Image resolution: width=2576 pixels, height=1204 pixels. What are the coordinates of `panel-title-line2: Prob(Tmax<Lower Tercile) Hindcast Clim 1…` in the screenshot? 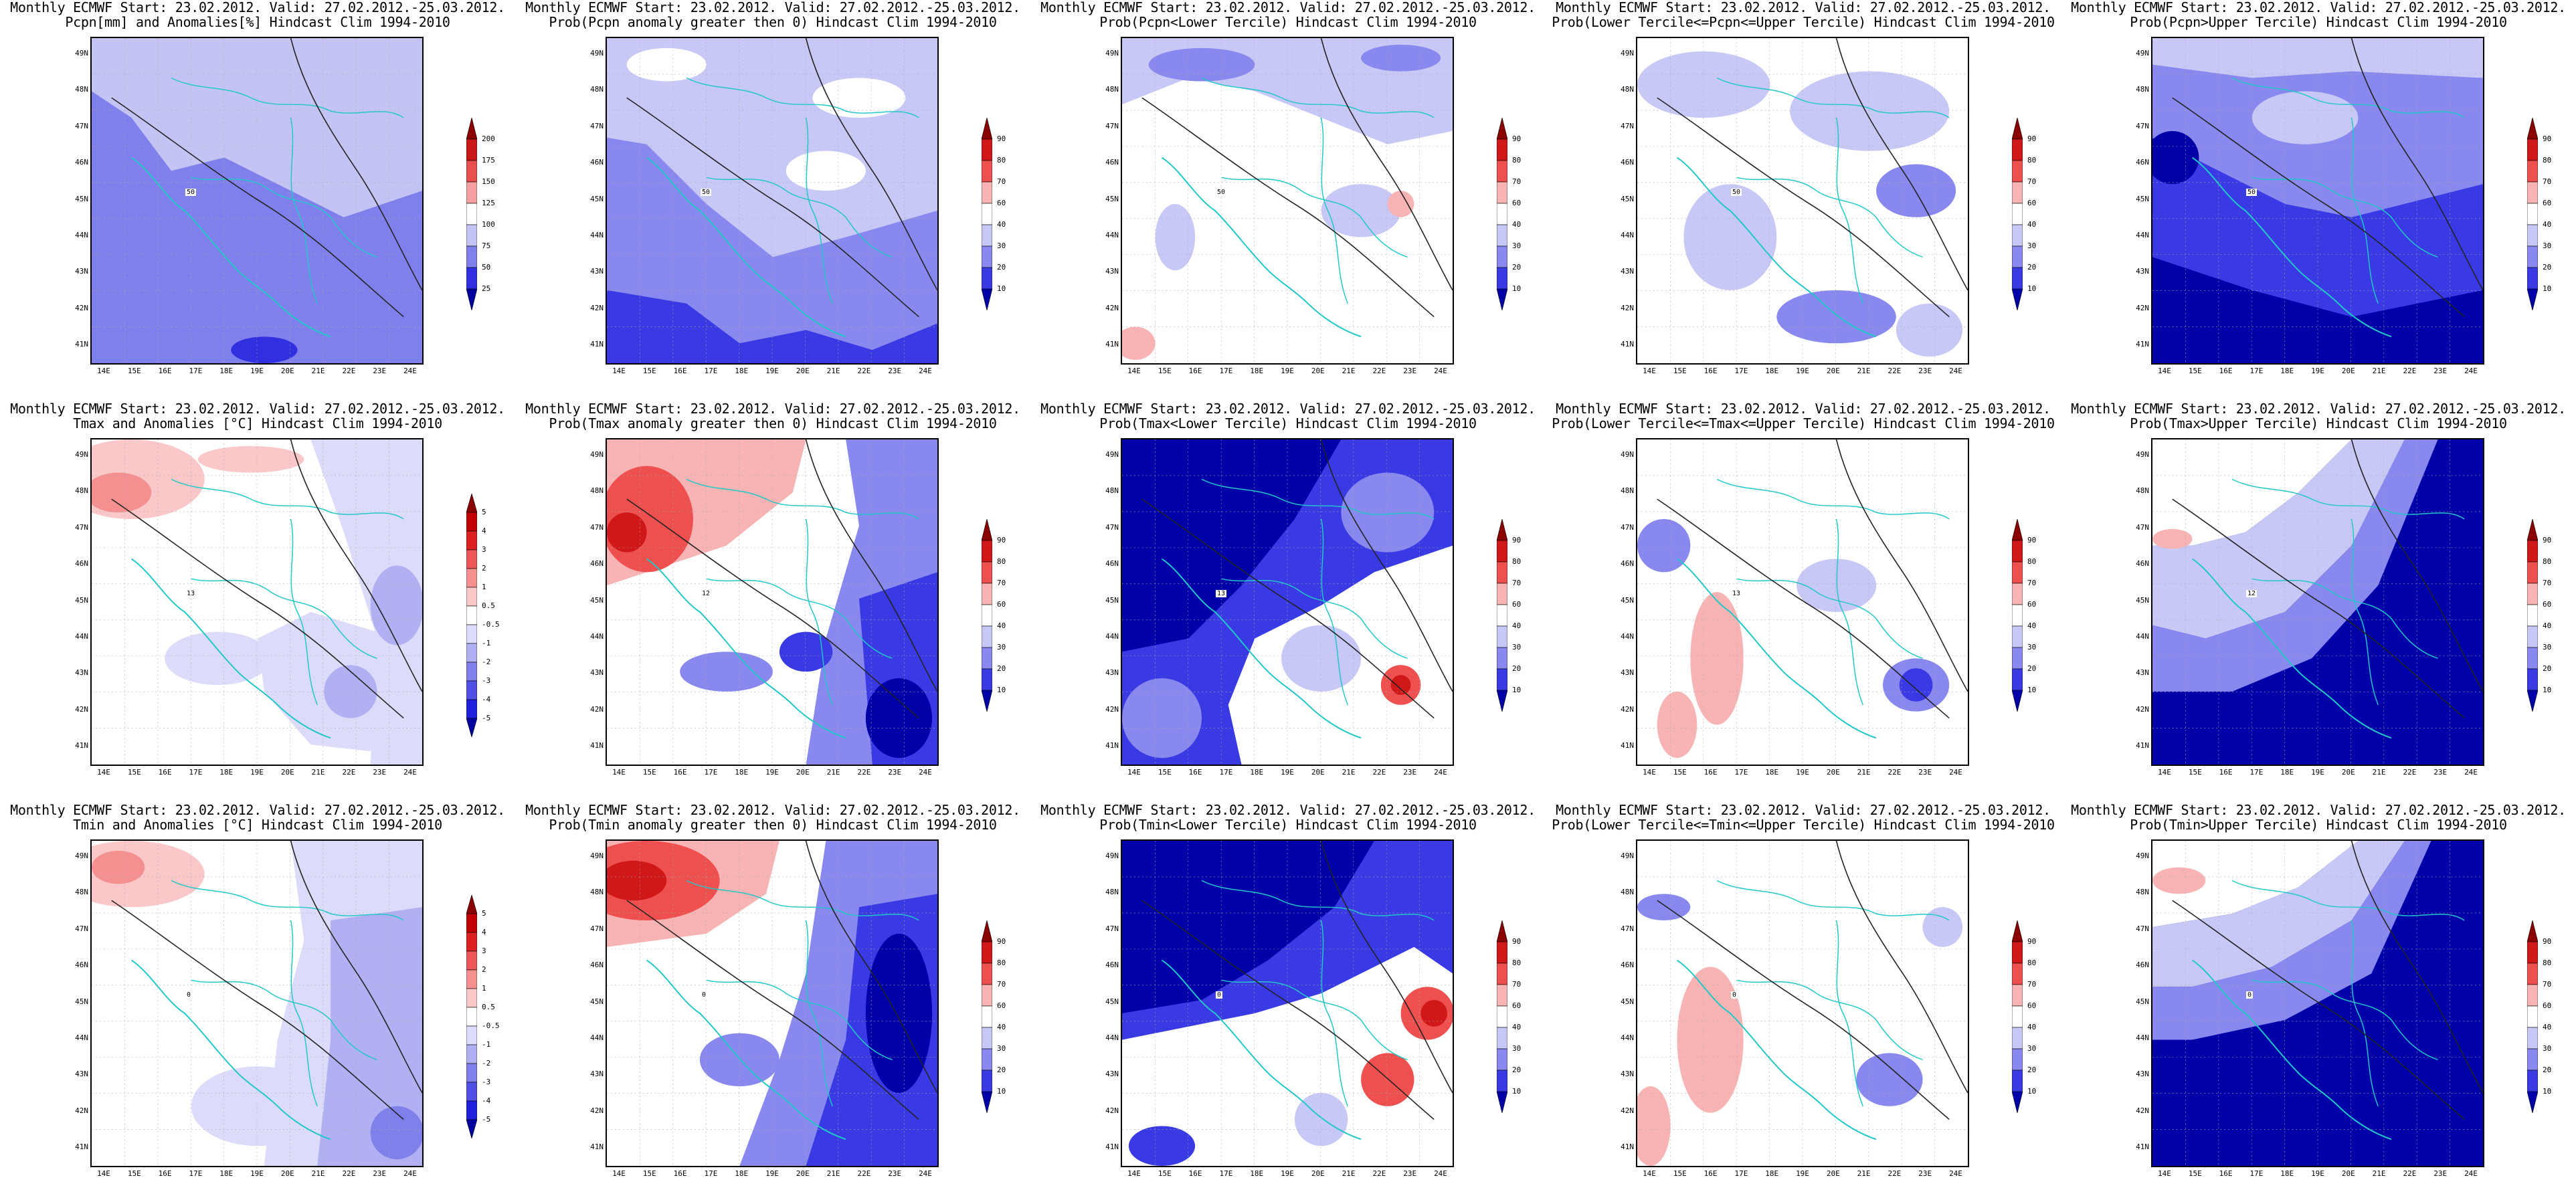 It's located at (1288, 423).